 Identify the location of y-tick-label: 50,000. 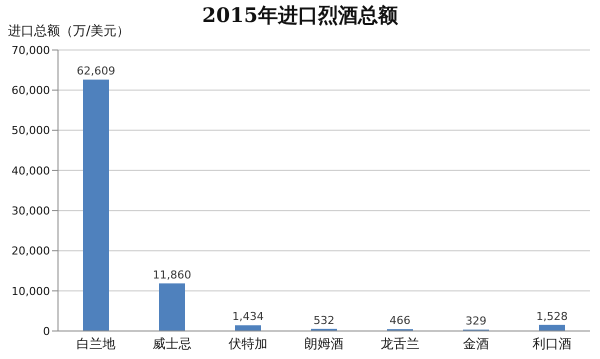
(31, 131).